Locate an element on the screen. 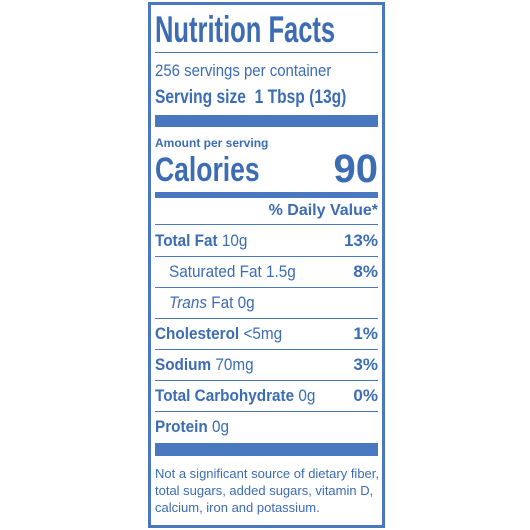 The width and height of the screenshot is (530, 530). nutrient: Cholesterol <5mg is located at coordinates (225, 333).